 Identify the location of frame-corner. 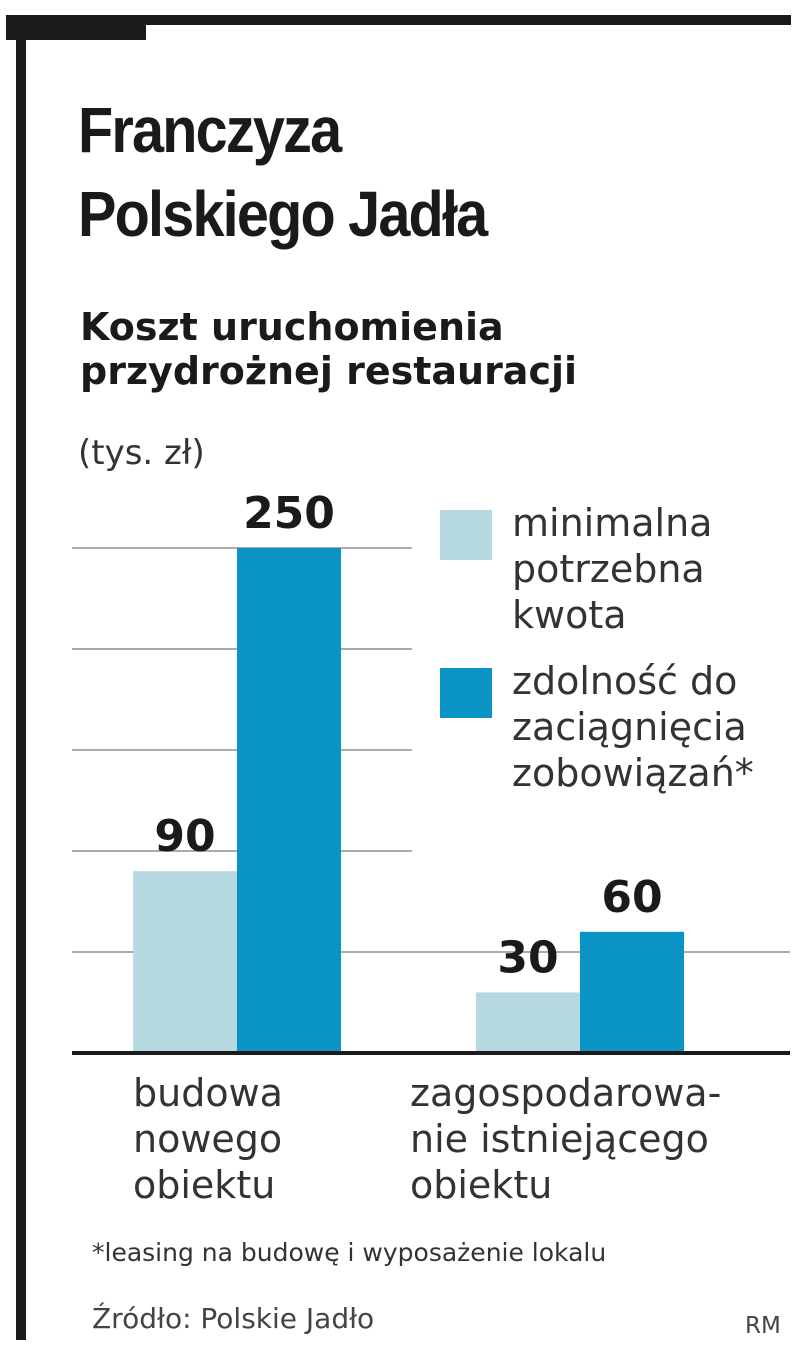
(76, 27).